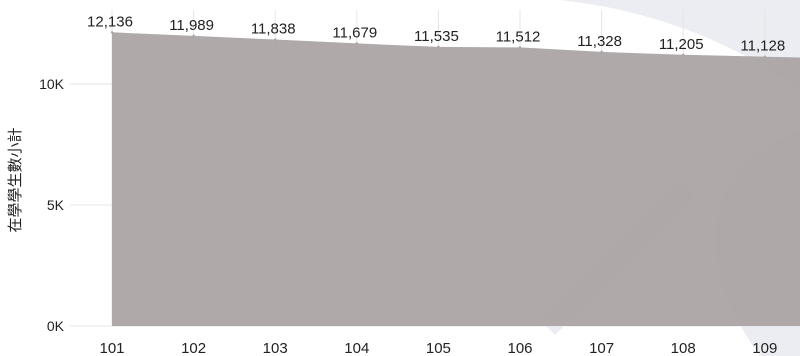  I want to click on x-tick-label: 105, so click(438, 348).